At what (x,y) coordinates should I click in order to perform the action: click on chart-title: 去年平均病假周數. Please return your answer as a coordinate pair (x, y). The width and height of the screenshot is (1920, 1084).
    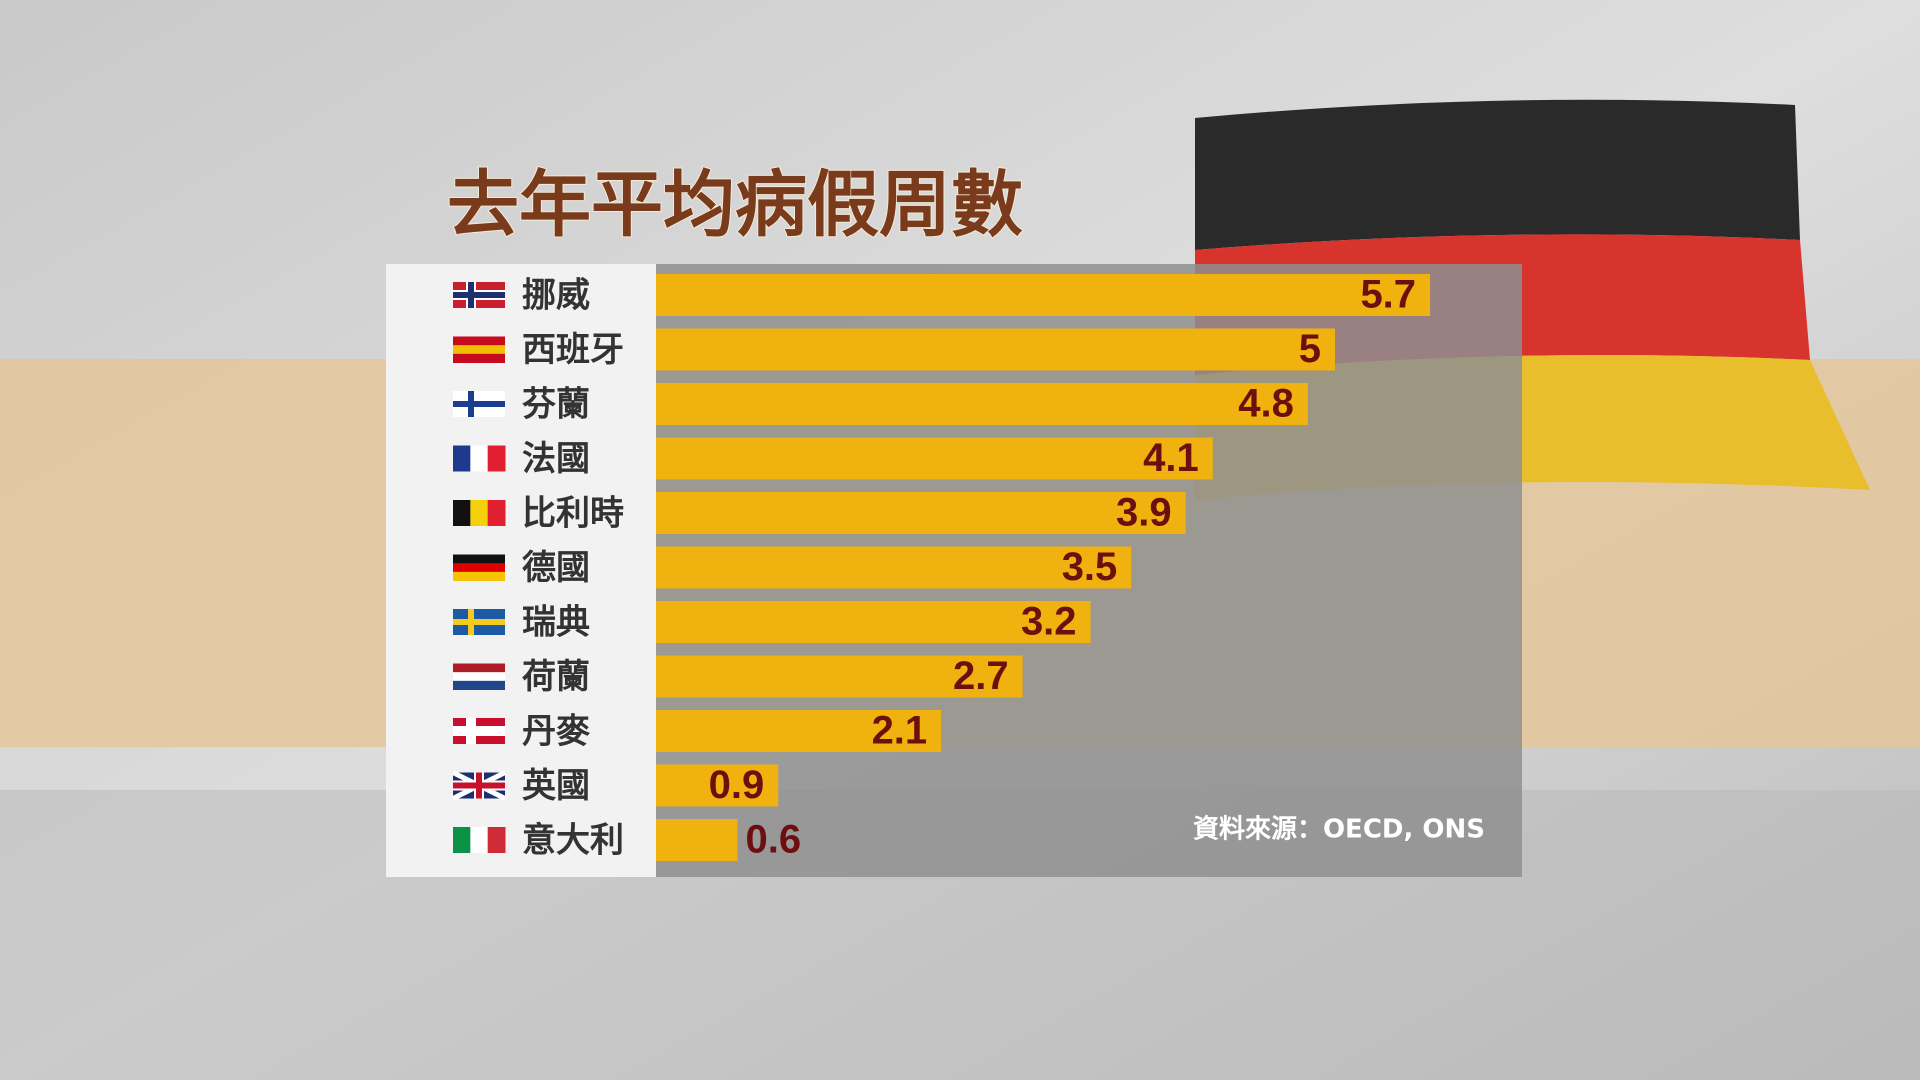
    Looking at the image, I should click on (735, 205).